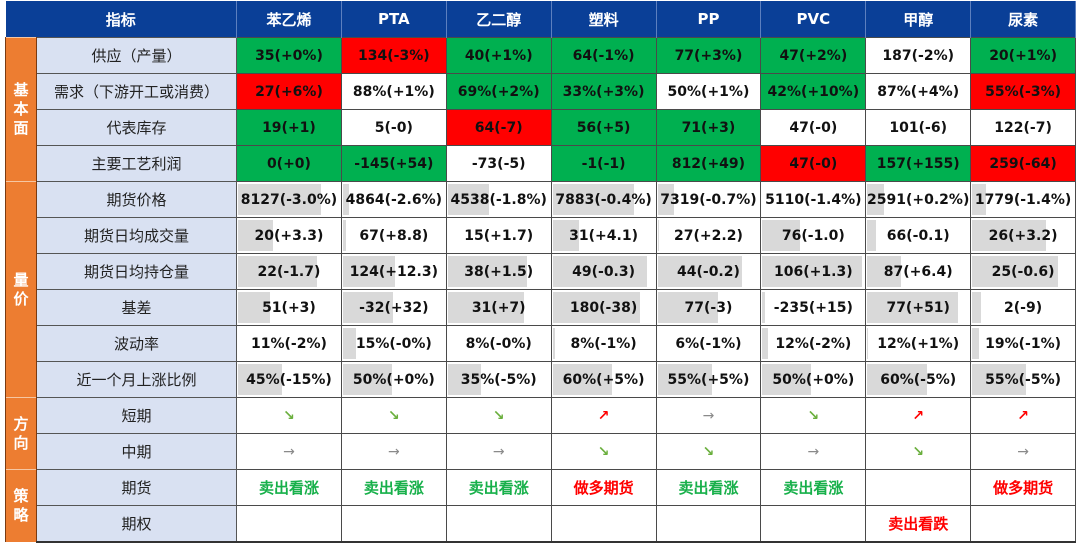 The height and width of the screenshot is (543, 1080). I want to click on cell-styrene: 22(-1.7), so click(289, 271).